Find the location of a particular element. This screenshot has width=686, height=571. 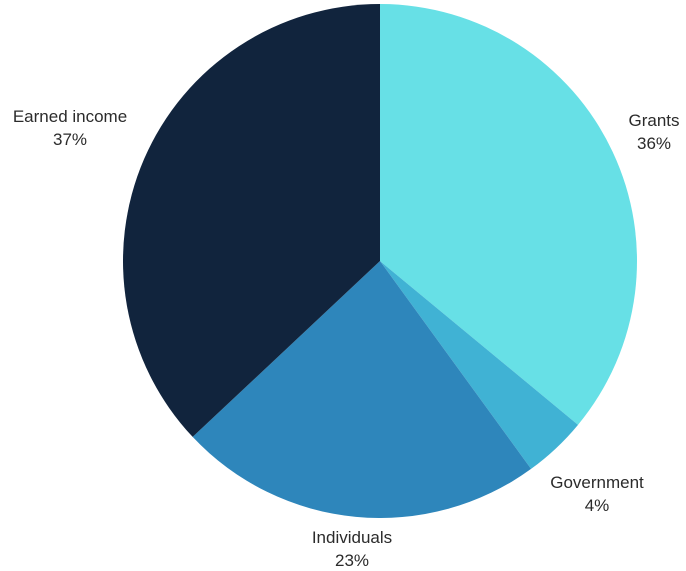

slice-value-earned-income: 37% is located at coordinates (70, 139).